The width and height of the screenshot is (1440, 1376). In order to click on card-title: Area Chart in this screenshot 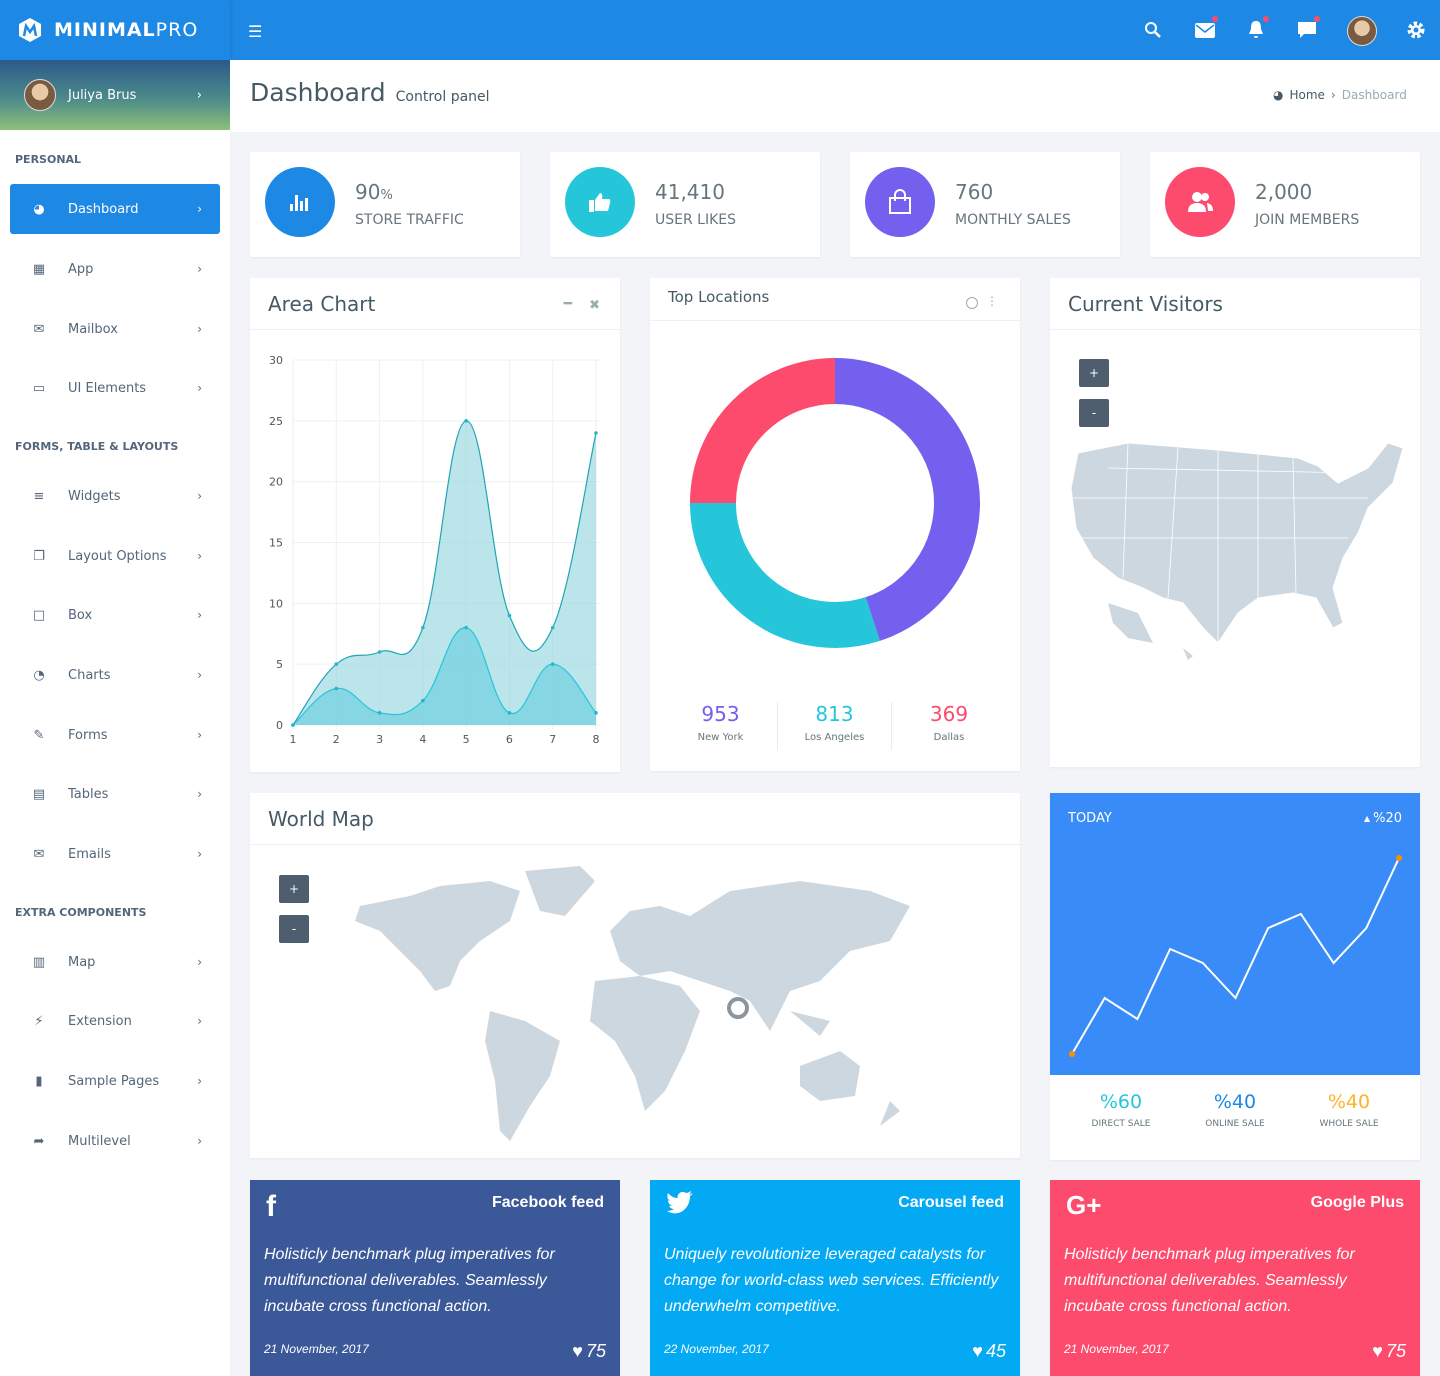, I will do `click(322, 304)`.